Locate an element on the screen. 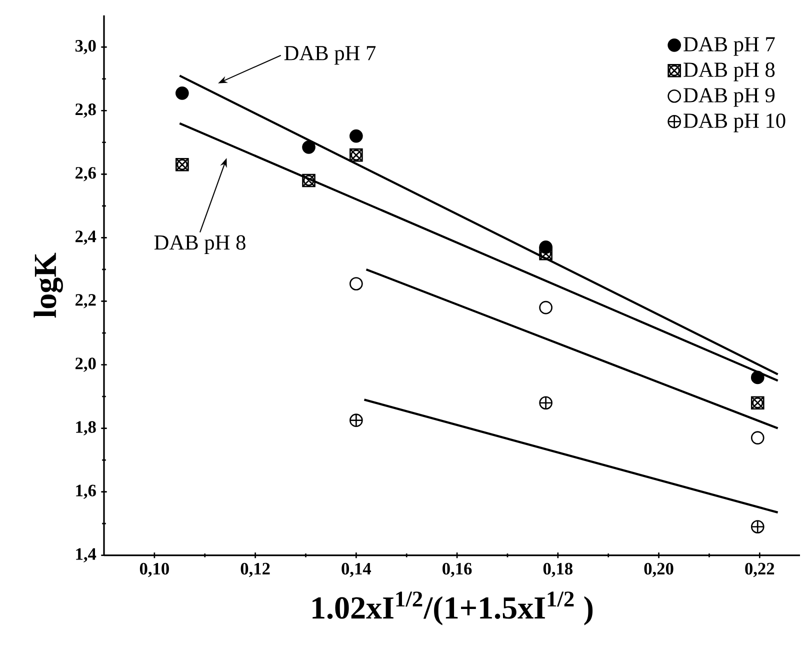 The image size is (804, 658). y-tick-label: 1,6 is located at coordinates (86, 491).